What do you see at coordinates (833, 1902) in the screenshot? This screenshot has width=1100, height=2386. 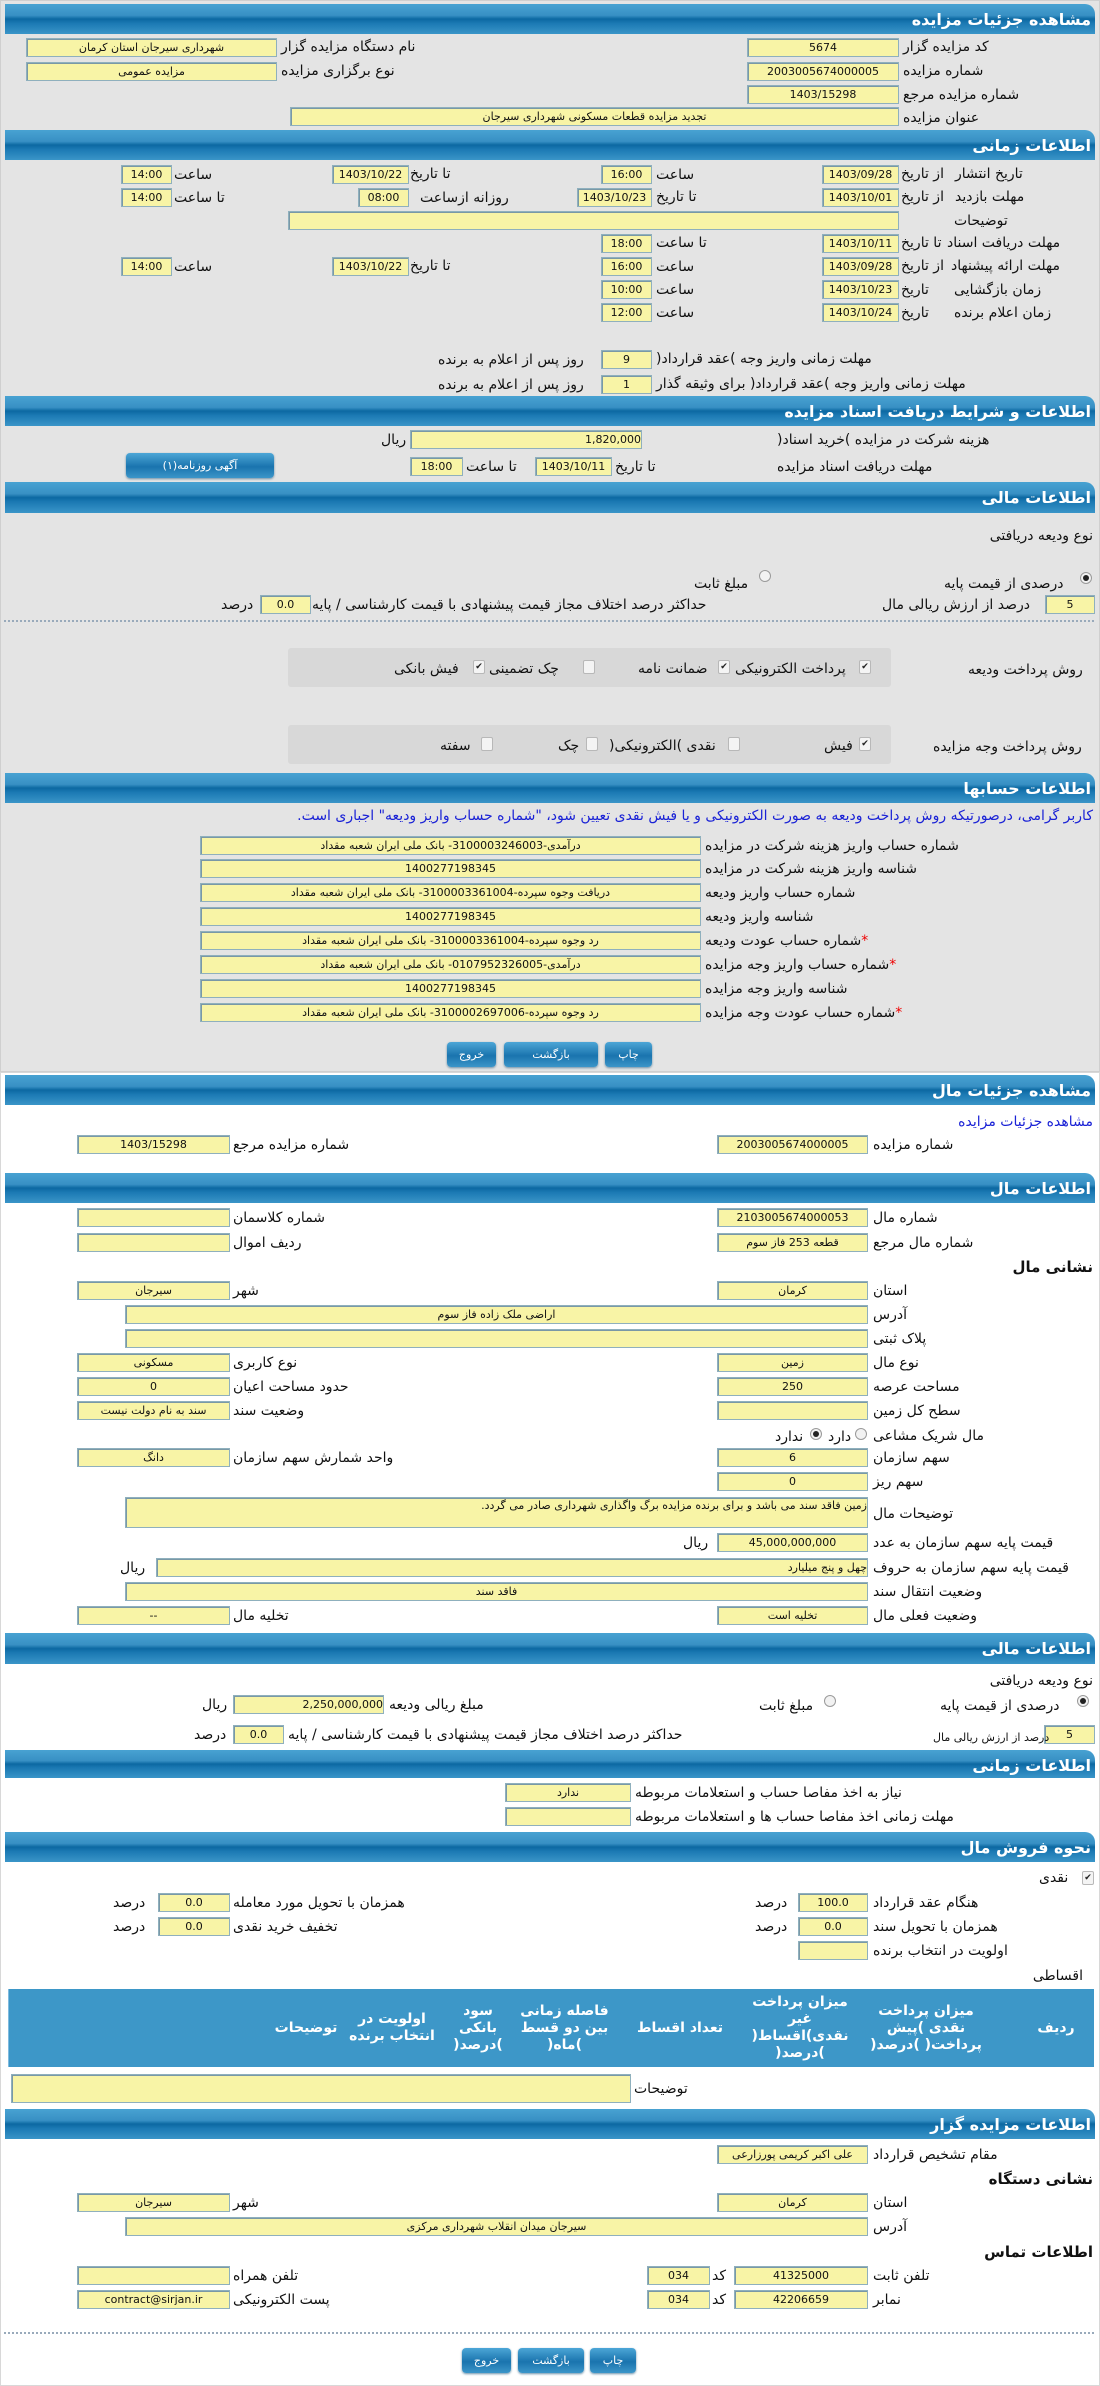 I see `contract-field: 100.0` at bounding box center [833, 1902].